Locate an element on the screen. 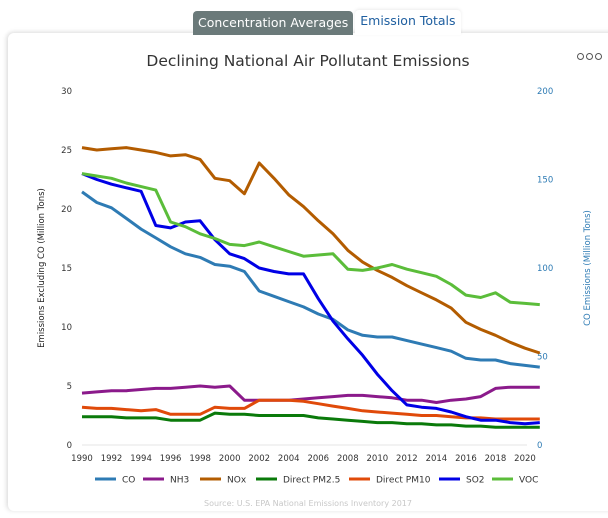  x-tick-label: 2012 is located at coordinates (407, 459).